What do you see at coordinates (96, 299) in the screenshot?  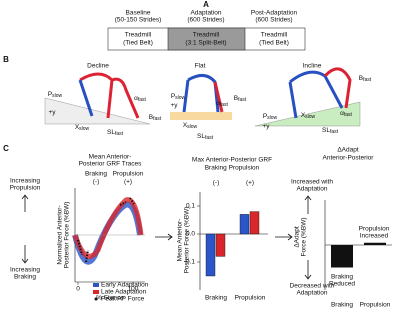 I see `legend-marker` at bounding box center [96, 299].